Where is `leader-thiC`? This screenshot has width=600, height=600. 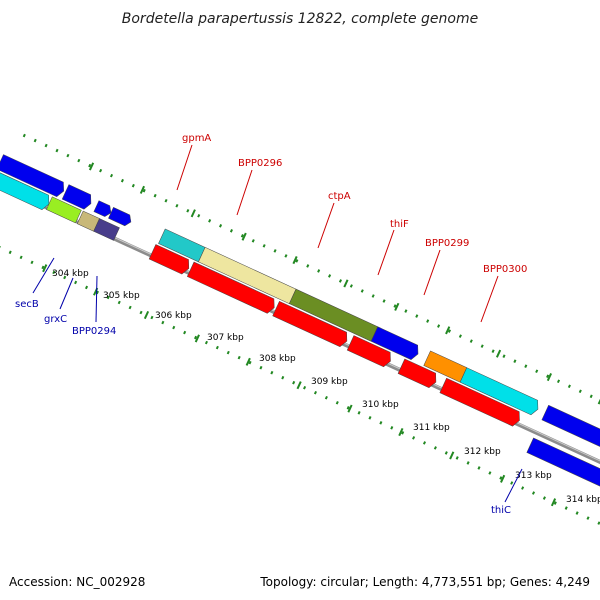
leader-thiC is located at coordinates (513, 485).